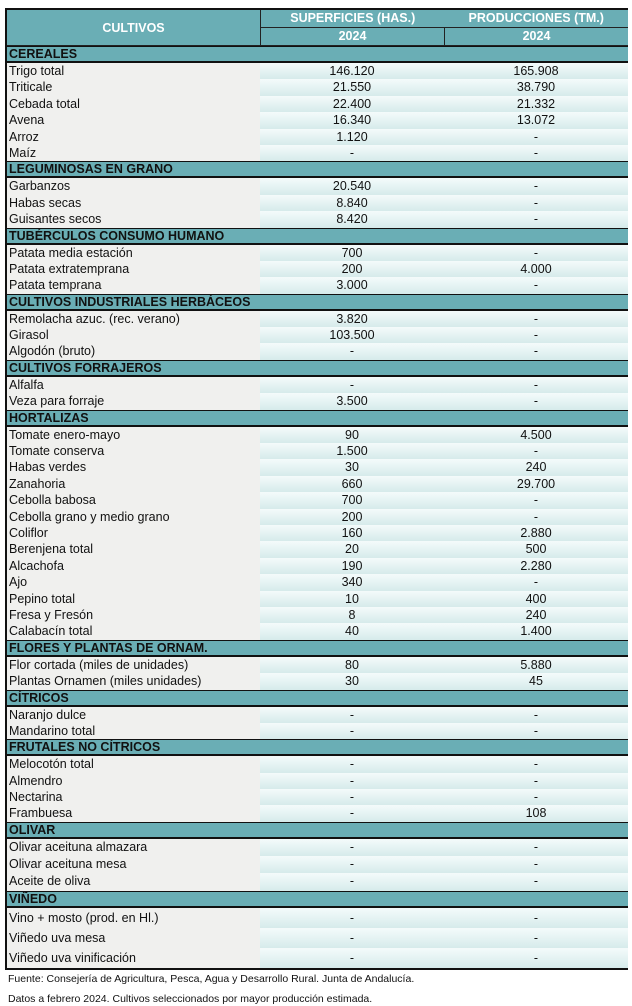  Describe the element at coordinates (317, 418) in the screenshot. I see `section-header: HORTALIZAS` at that location.